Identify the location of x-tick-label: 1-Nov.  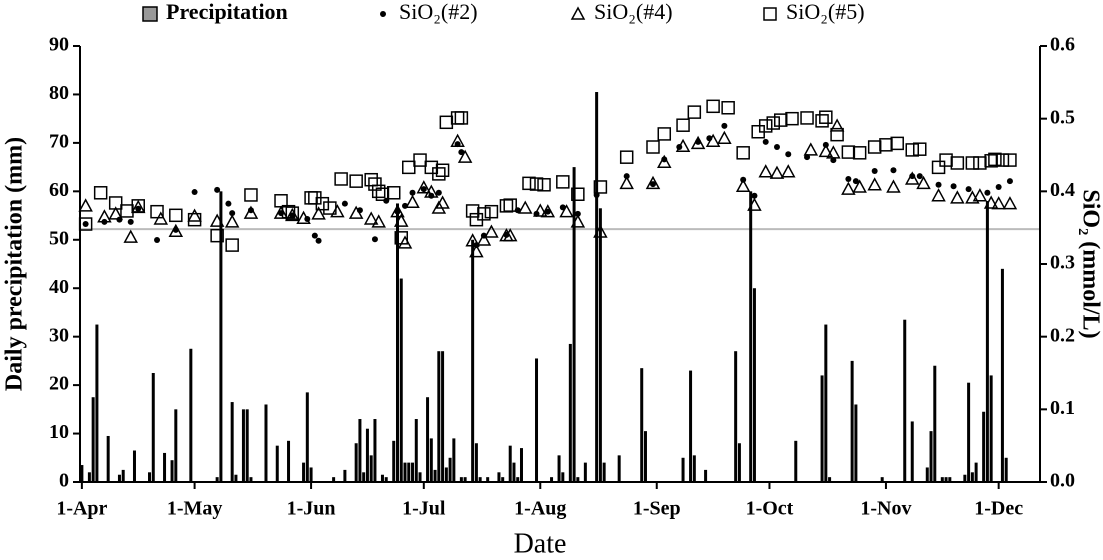
(885, 509).